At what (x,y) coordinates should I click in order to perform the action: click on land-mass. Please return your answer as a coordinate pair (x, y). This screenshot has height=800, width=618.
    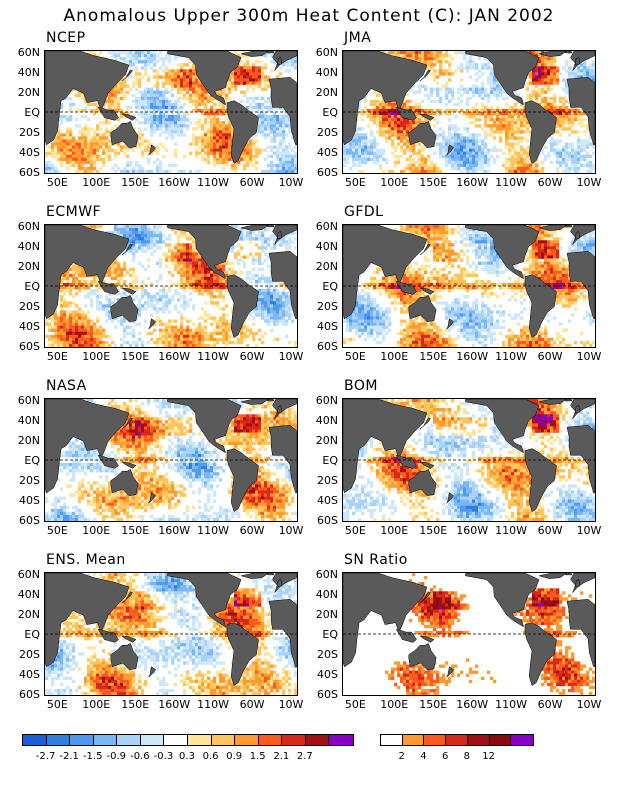
    Looking at the image, I should click on (422, 134).